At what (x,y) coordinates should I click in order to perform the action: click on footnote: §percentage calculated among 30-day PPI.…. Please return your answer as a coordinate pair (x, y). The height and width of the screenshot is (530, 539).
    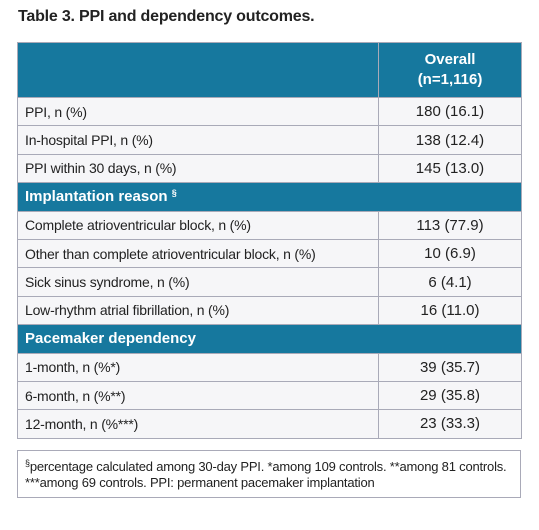
    Looking at the image, I should click on (269, 474).